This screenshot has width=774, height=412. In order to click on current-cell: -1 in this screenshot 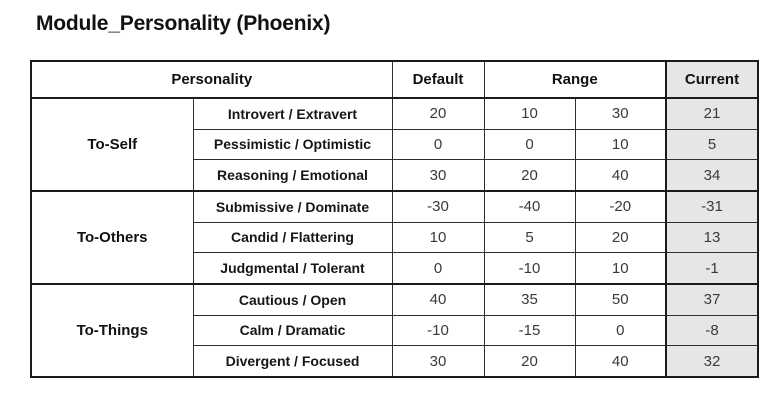, I will do `click(712, 268)`.